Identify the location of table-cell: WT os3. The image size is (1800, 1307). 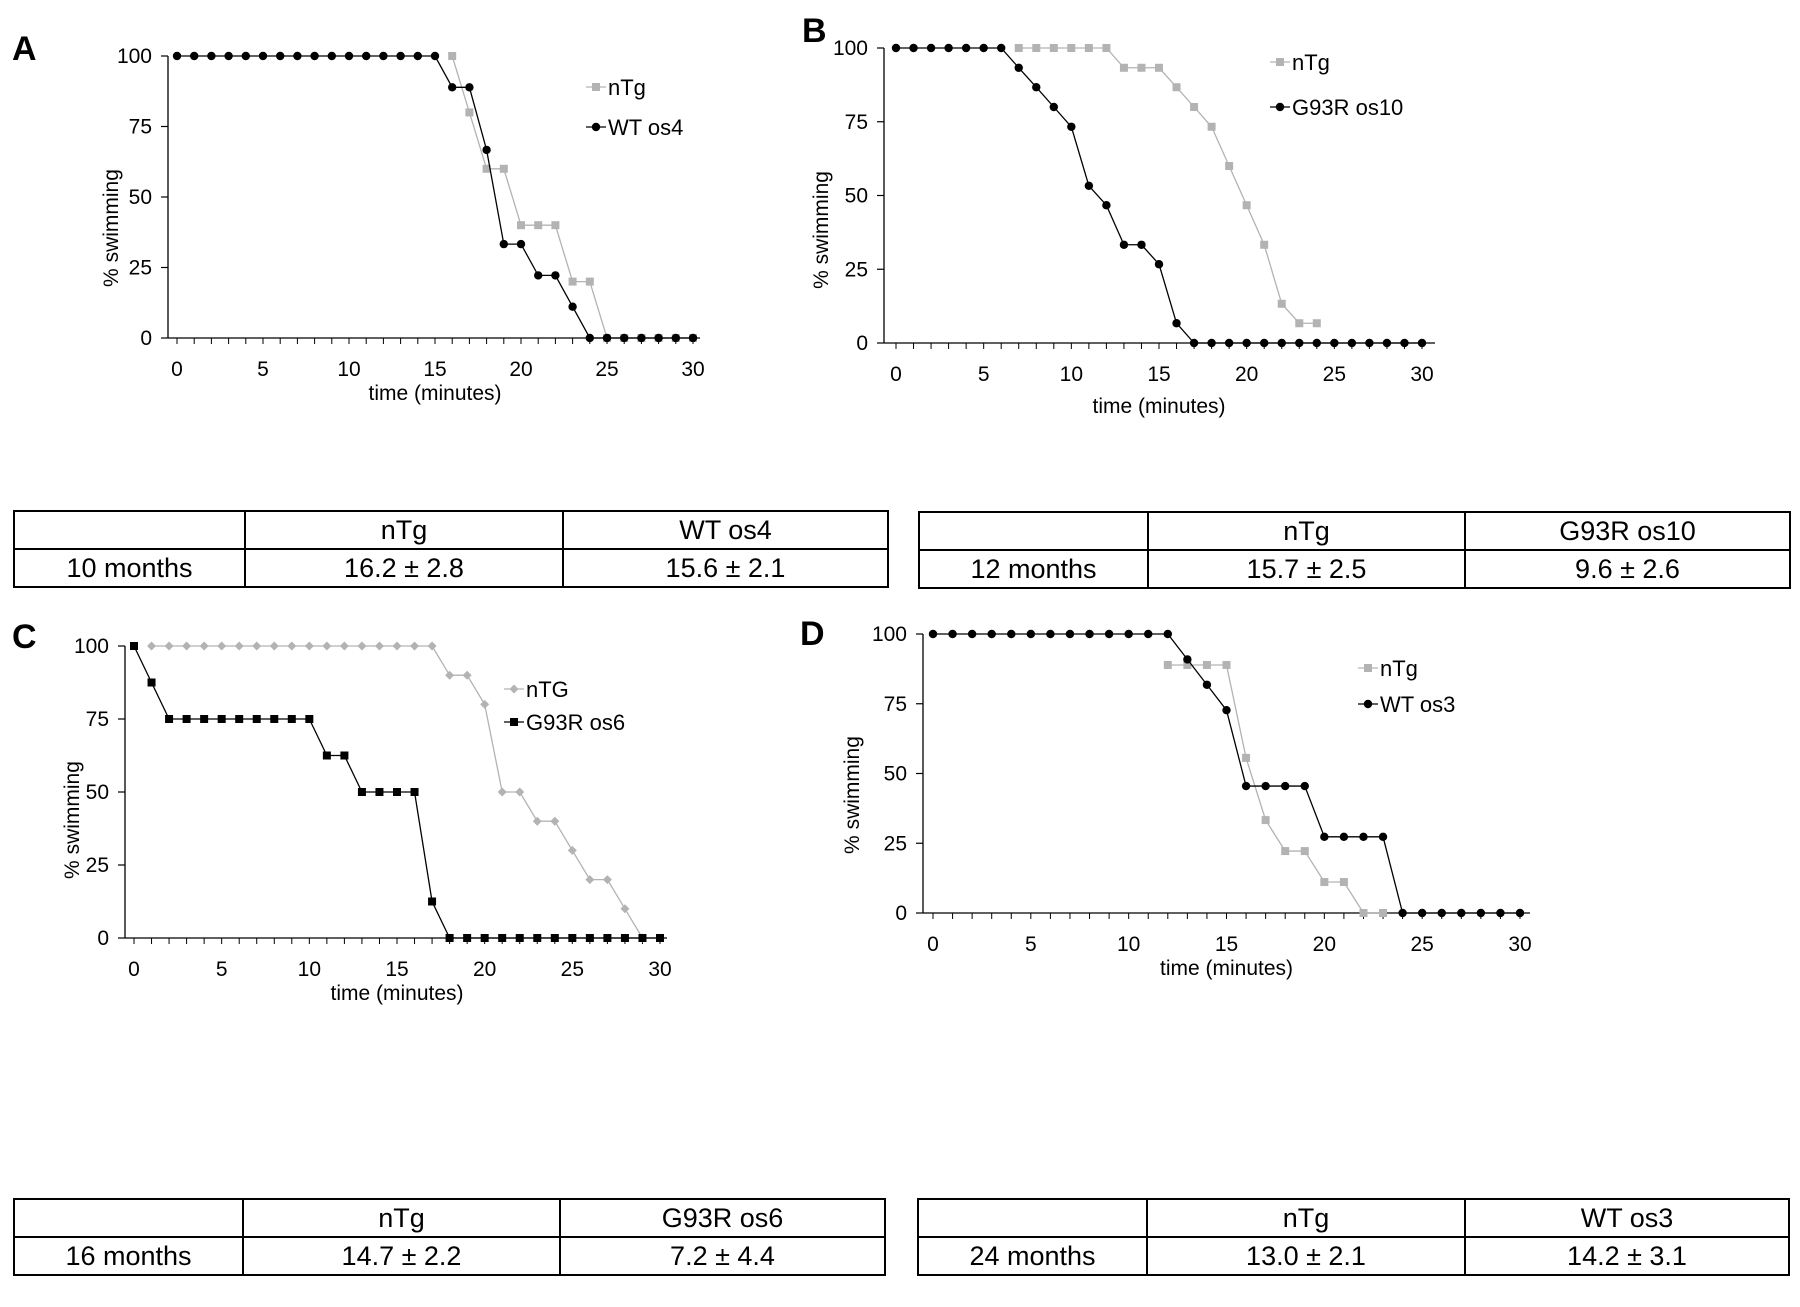
(1627, 1218).